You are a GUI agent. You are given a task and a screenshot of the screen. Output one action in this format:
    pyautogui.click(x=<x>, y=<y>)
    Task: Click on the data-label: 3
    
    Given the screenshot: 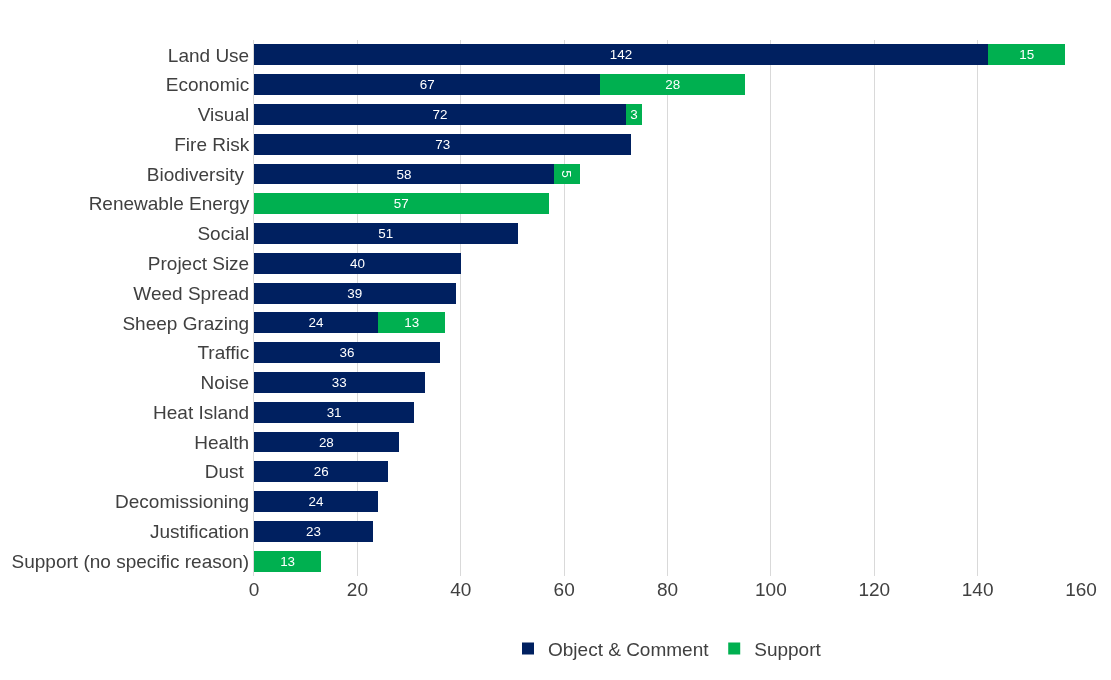 What is the action you would take?
    pyautogui.click(x=634, y=115)
    